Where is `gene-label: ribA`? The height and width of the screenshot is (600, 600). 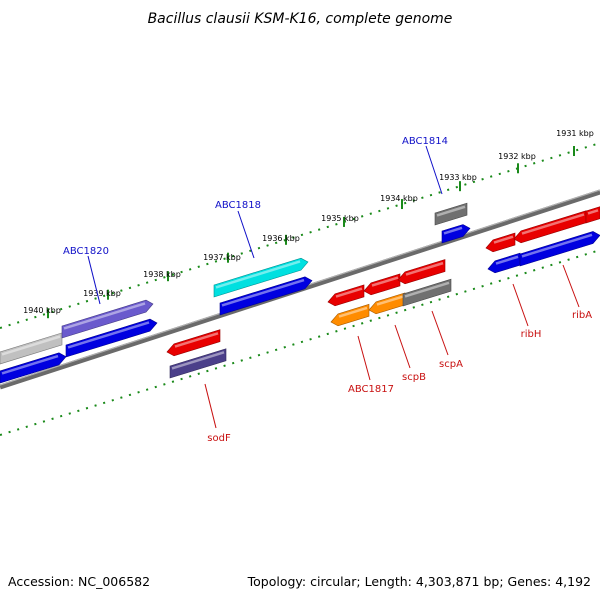 gene-label: ribA is located at coordinates (582, 315).